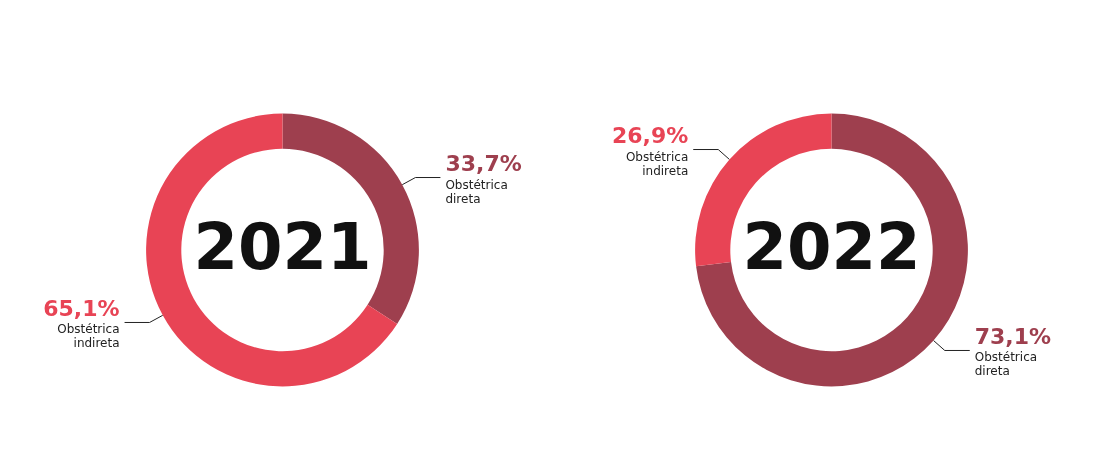 This screenshot has width=1114, height=456. I want to click on data-label: 33,7%, so click(483, 164).